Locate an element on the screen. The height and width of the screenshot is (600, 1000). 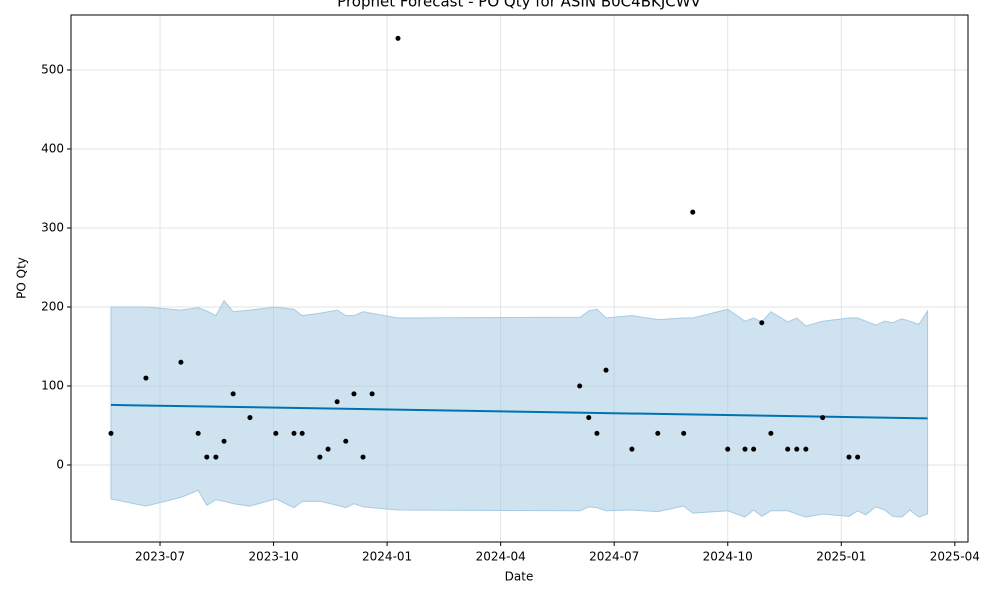
y-tick-label: 300 is located at coordinates (52, 227).